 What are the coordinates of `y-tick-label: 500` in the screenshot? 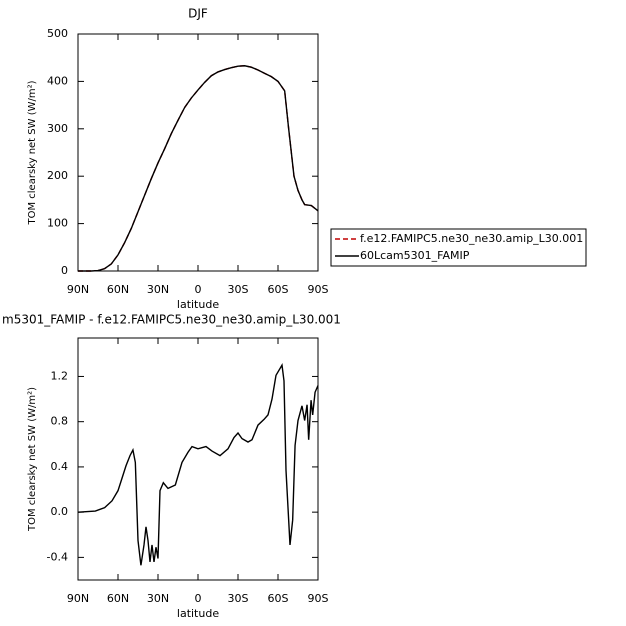 It's located at (57, 33).